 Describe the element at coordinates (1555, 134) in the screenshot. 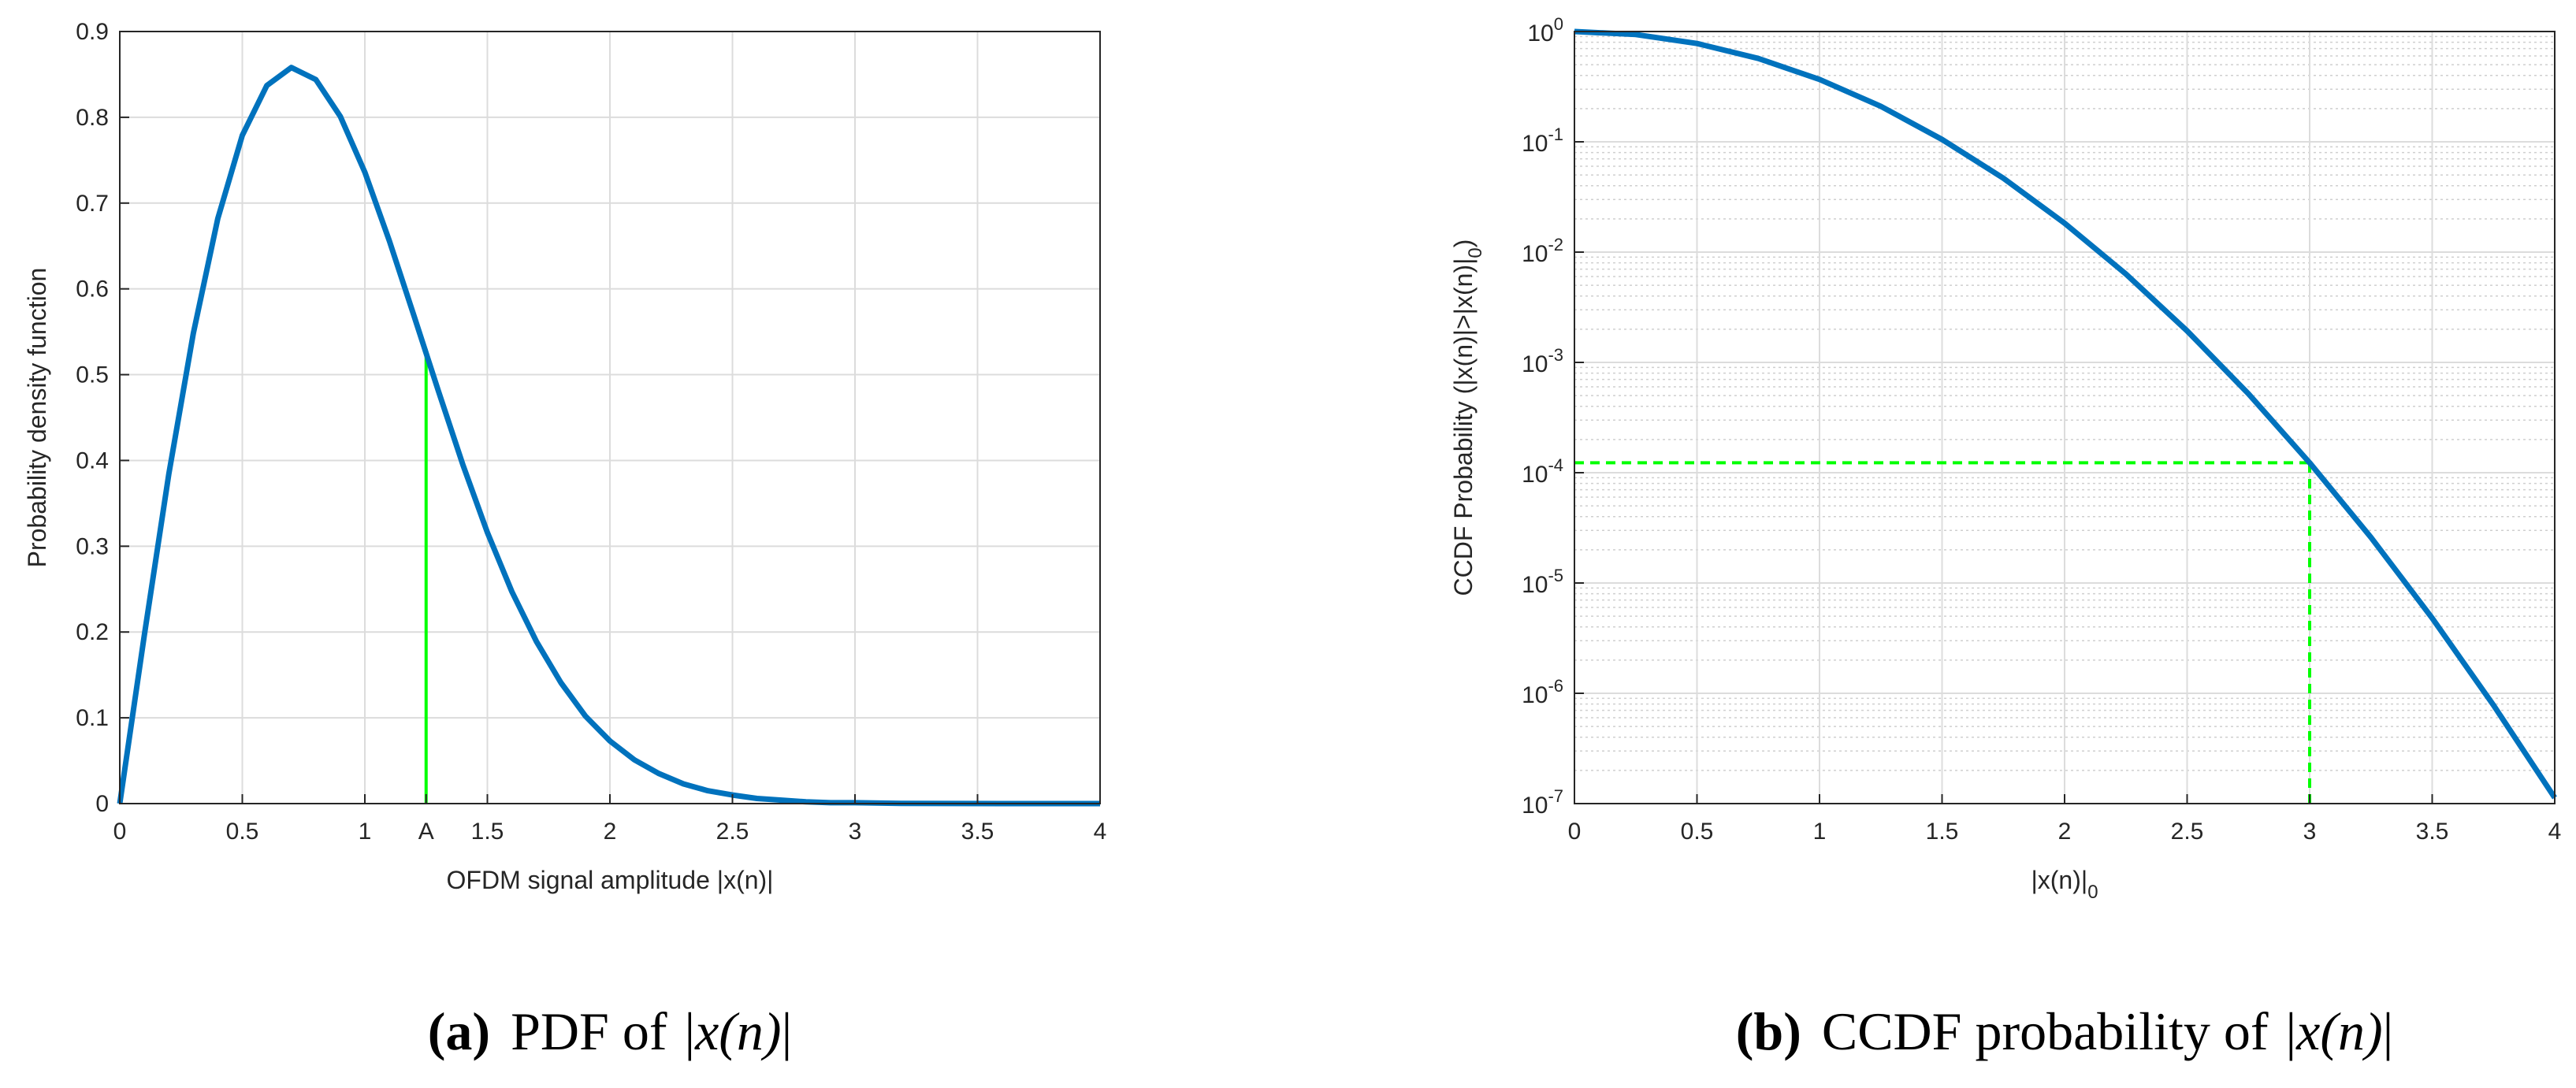

I see `ccdf-y-tick-exponent: -1` at that location.